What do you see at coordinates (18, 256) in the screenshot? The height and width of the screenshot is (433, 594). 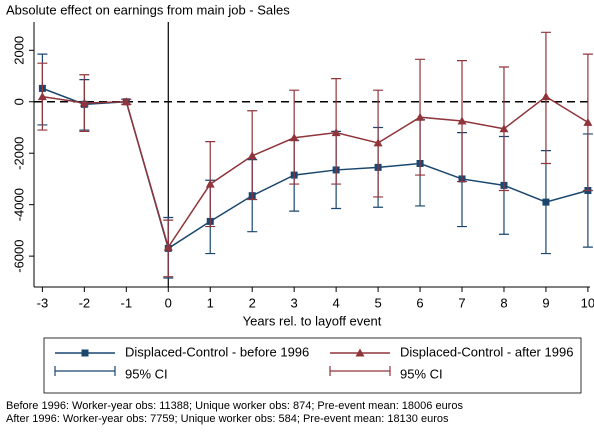 I see `y-tick-label: -6000` at bounding box center [18, 256].